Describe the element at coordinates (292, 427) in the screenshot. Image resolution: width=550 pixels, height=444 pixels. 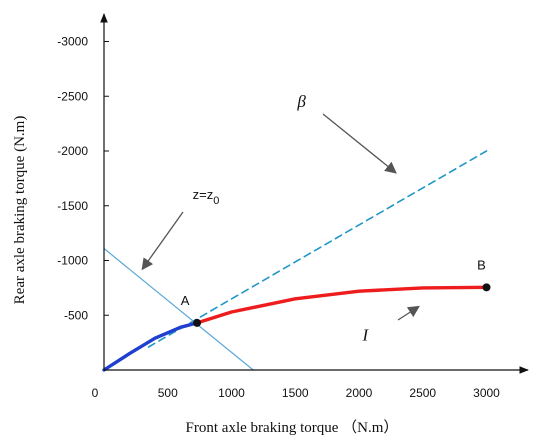
I see `x-axis-title: Front axle braking torque （N.m）` at that location.